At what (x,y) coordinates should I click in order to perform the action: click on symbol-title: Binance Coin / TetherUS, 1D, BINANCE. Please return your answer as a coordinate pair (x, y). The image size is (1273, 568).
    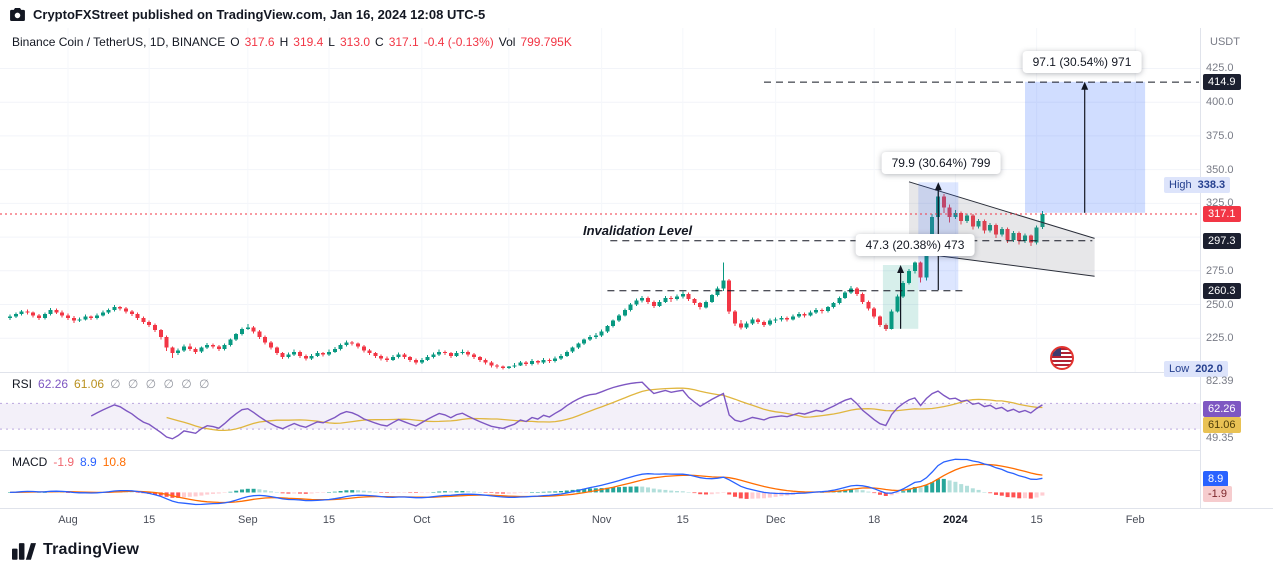
    Looking at the image, I should click on (119, 42).